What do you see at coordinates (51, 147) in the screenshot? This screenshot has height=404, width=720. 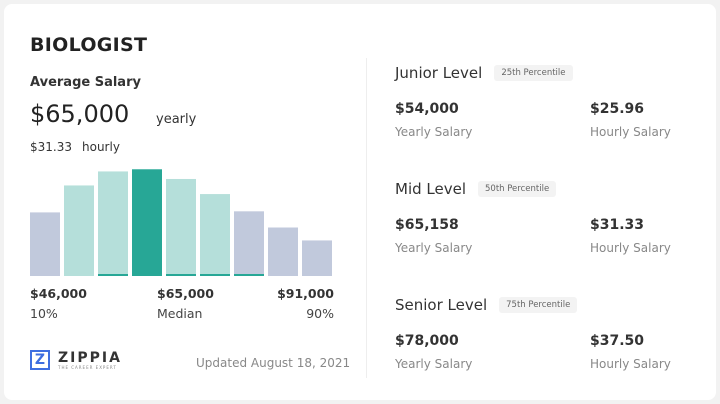 I see `hourly-value: $31.33` at bounding box center [51, 147].